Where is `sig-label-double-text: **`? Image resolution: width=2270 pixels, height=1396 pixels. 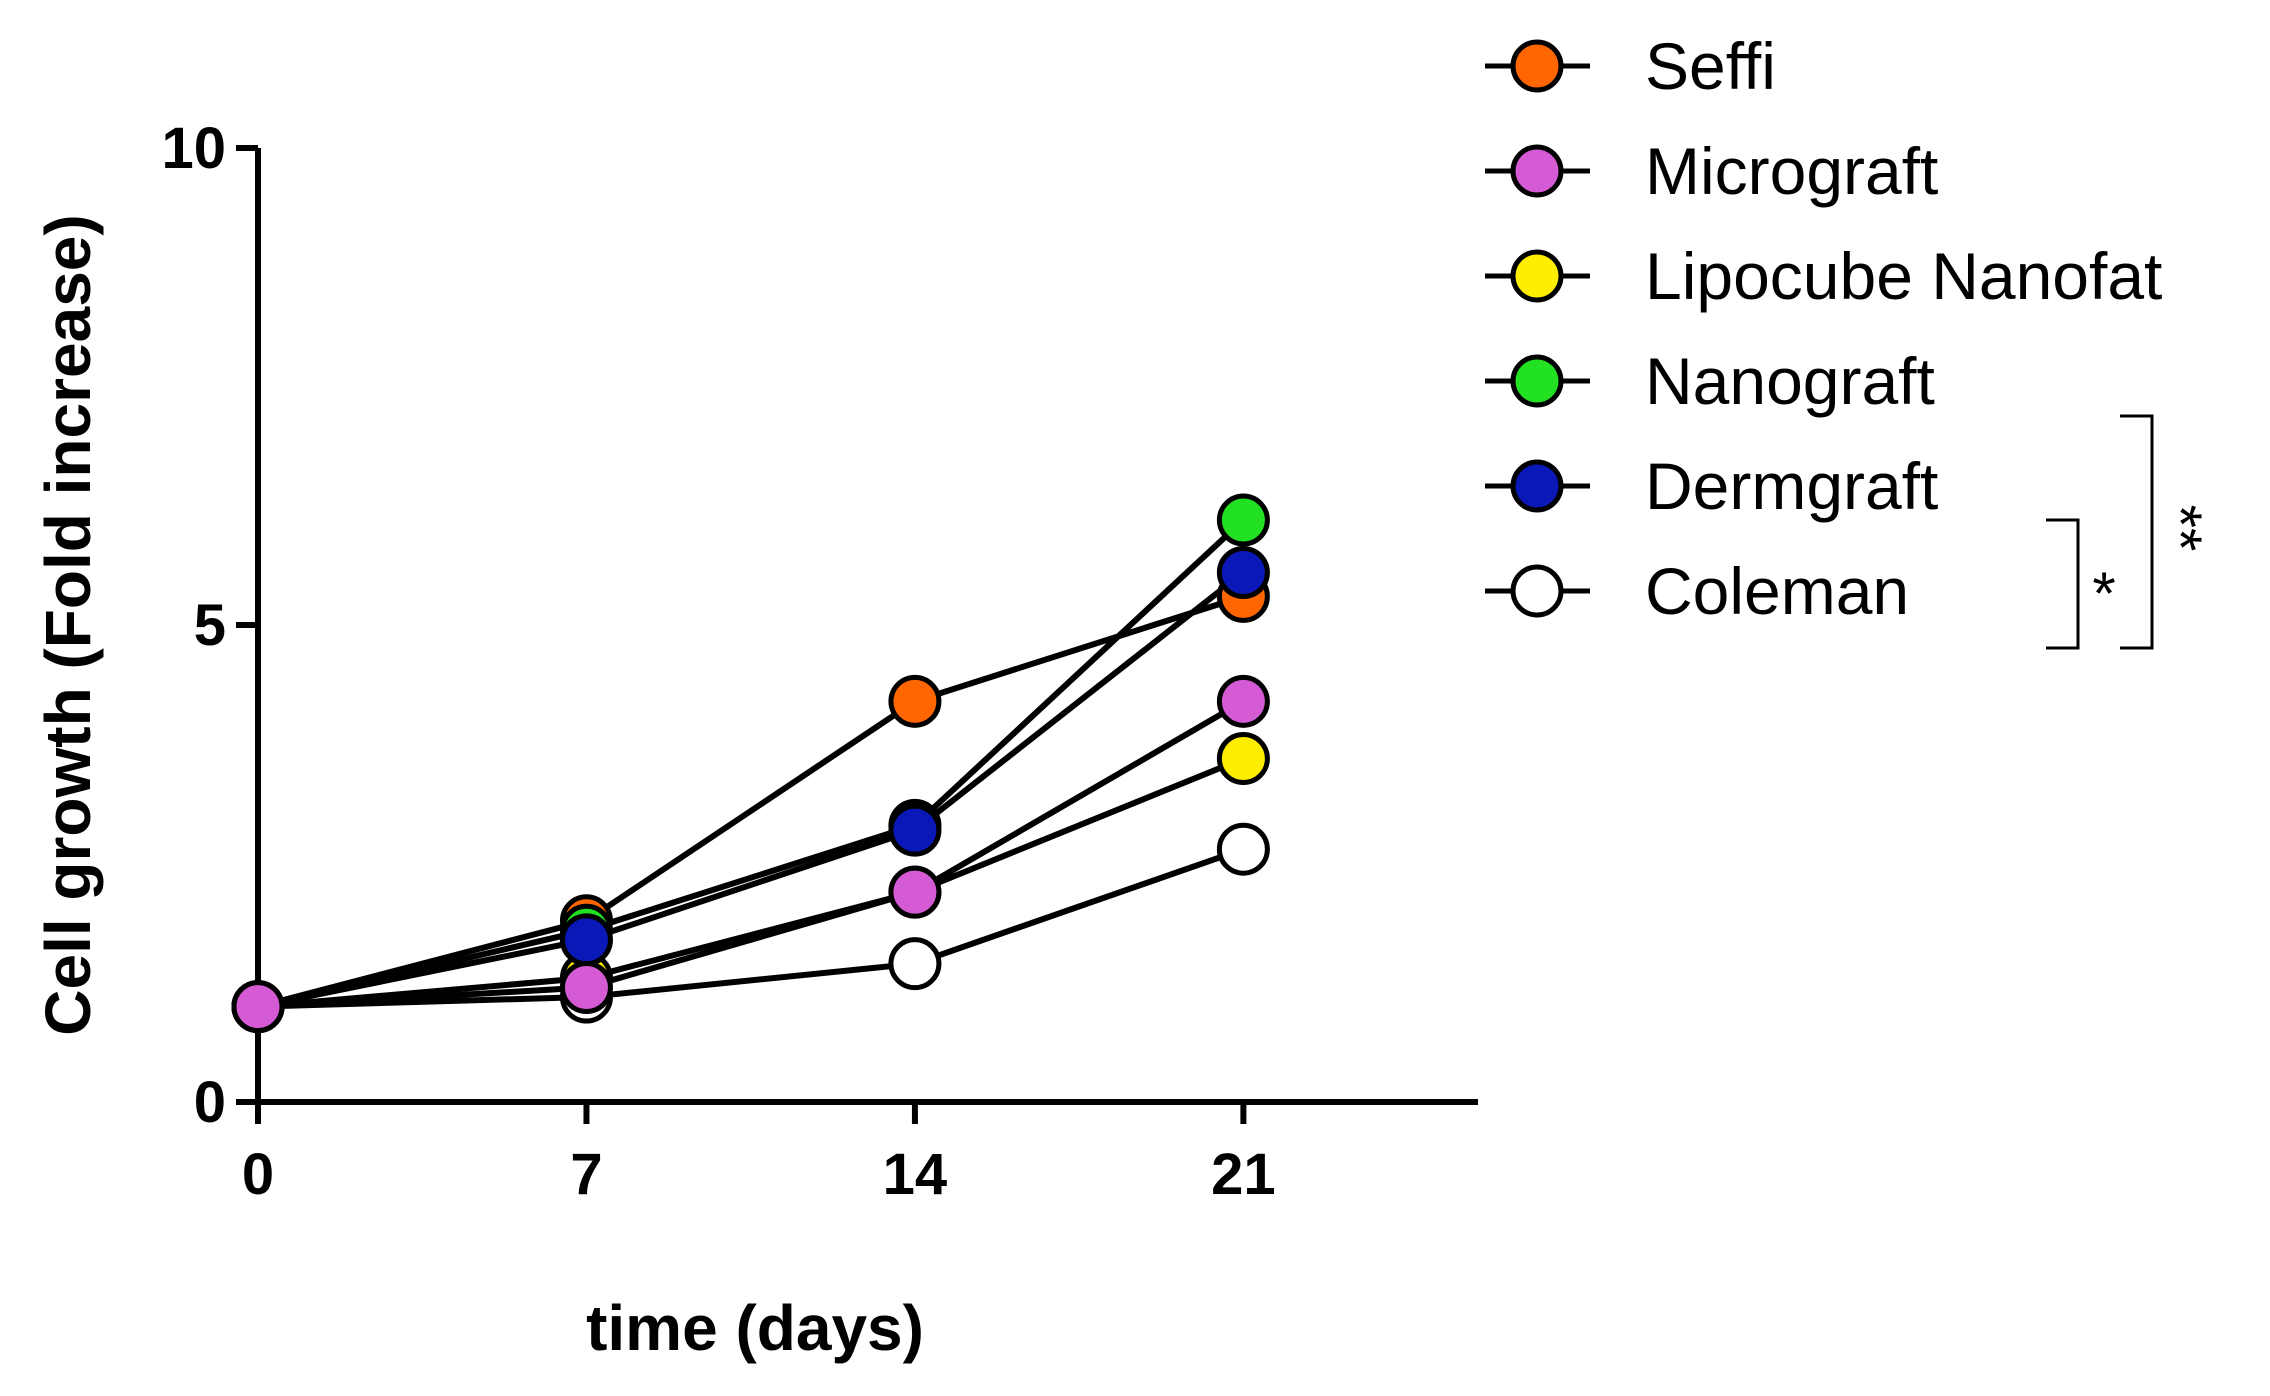
sig-label-double-text: ** is located at coordinates (2180, 528).